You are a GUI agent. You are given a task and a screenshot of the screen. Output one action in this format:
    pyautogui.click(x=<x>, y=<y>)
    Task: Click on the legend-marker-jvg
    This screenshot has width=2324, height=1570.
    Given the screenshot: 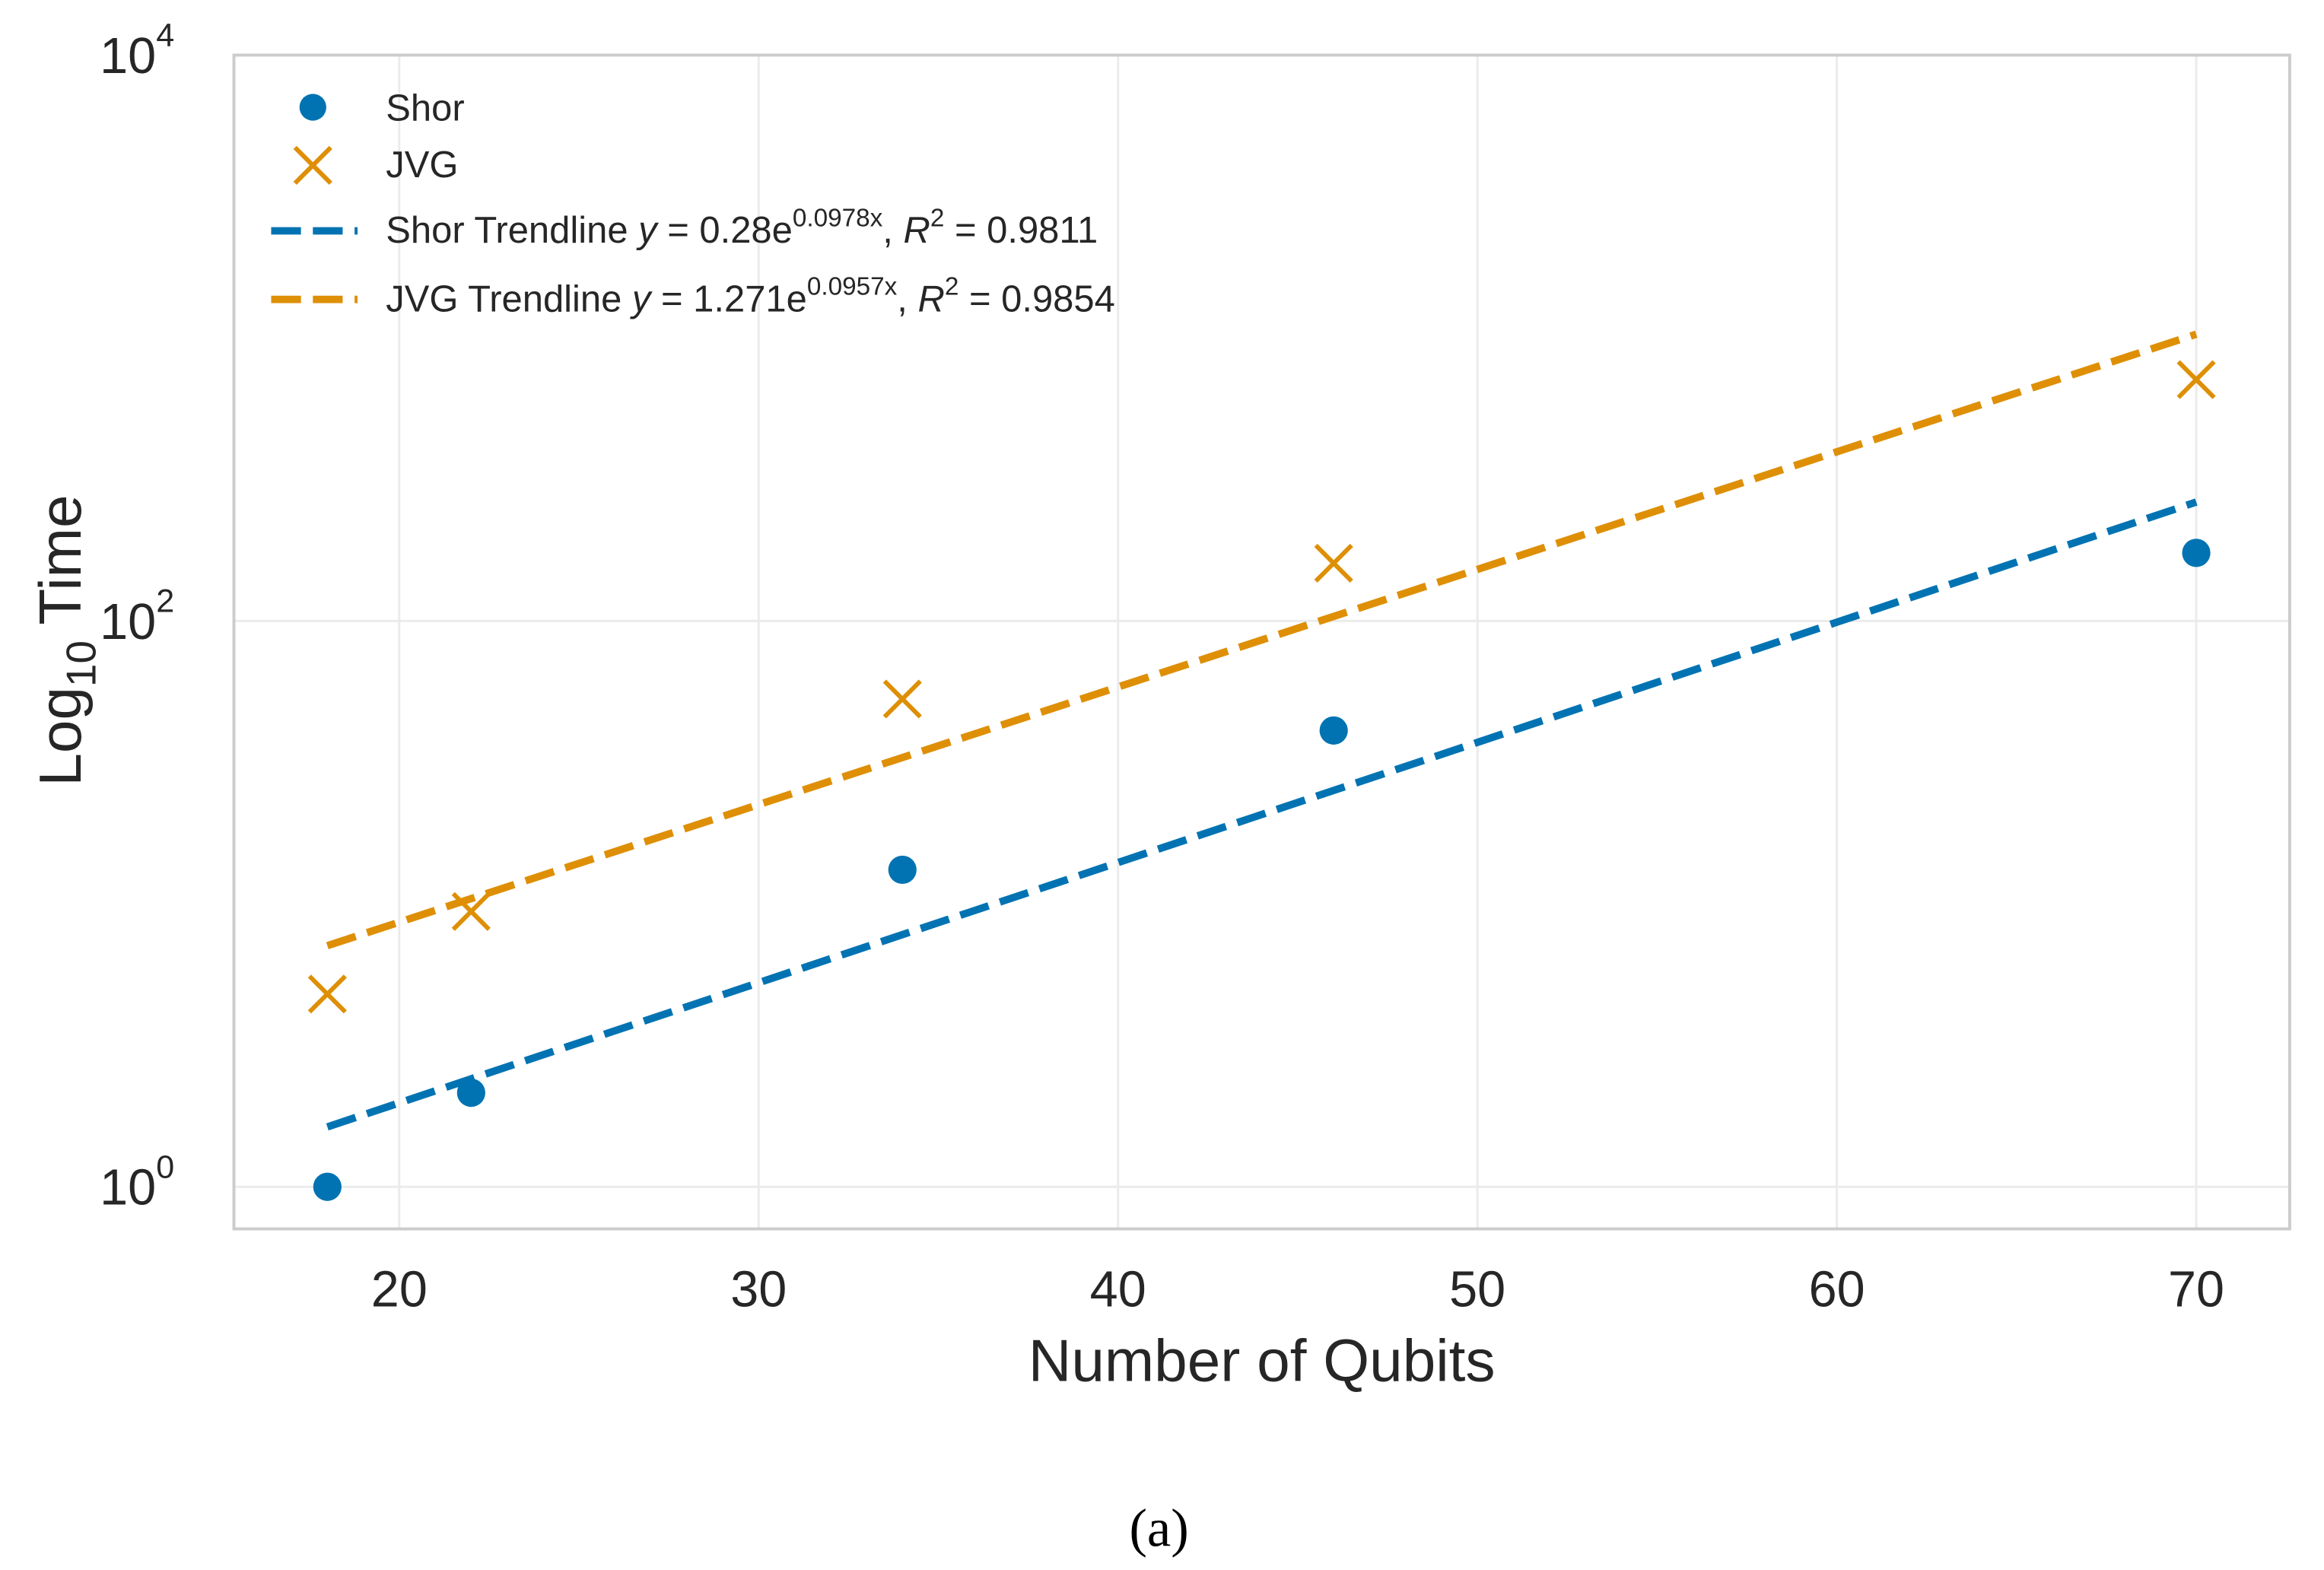 What is the action you would take?
    pyautogui.click(x=313, y=165)
    